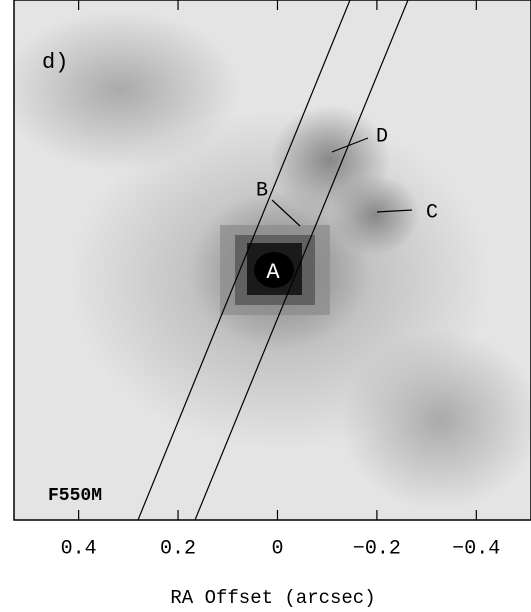 This screenshot has width=531, height=612. Describe the element at coordinates (382, 136) in the screenshot. I see `annotation: D` at that location.